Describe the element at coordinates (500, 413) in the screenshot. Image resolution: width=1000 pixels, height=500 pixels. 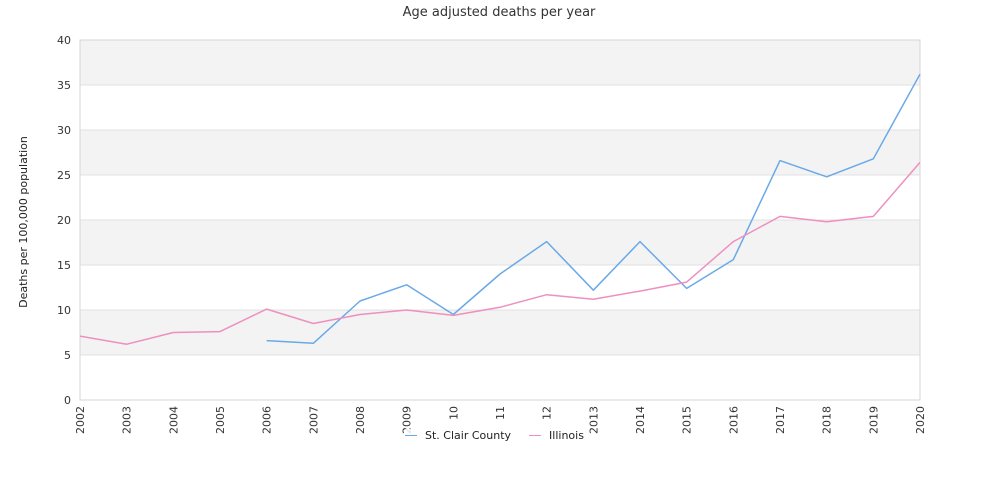
I see `x-tick-label: 11` at that location.